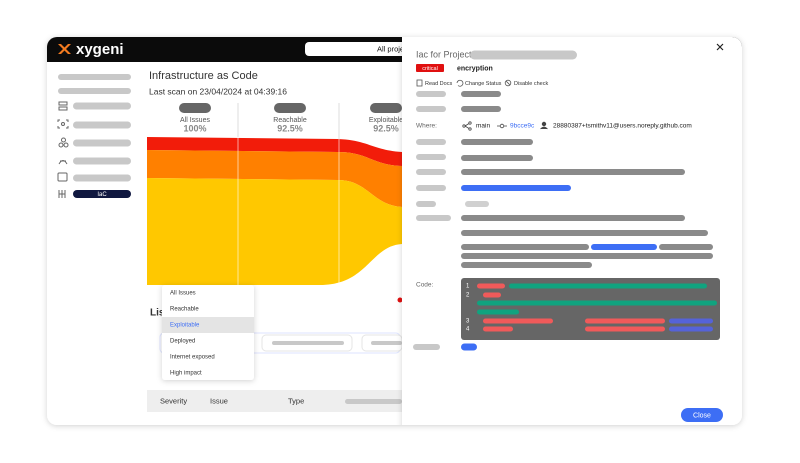  Describe the element at coordinates (192, 358) in the screenshot. I see `filter-option: Internet exposed` at that location.